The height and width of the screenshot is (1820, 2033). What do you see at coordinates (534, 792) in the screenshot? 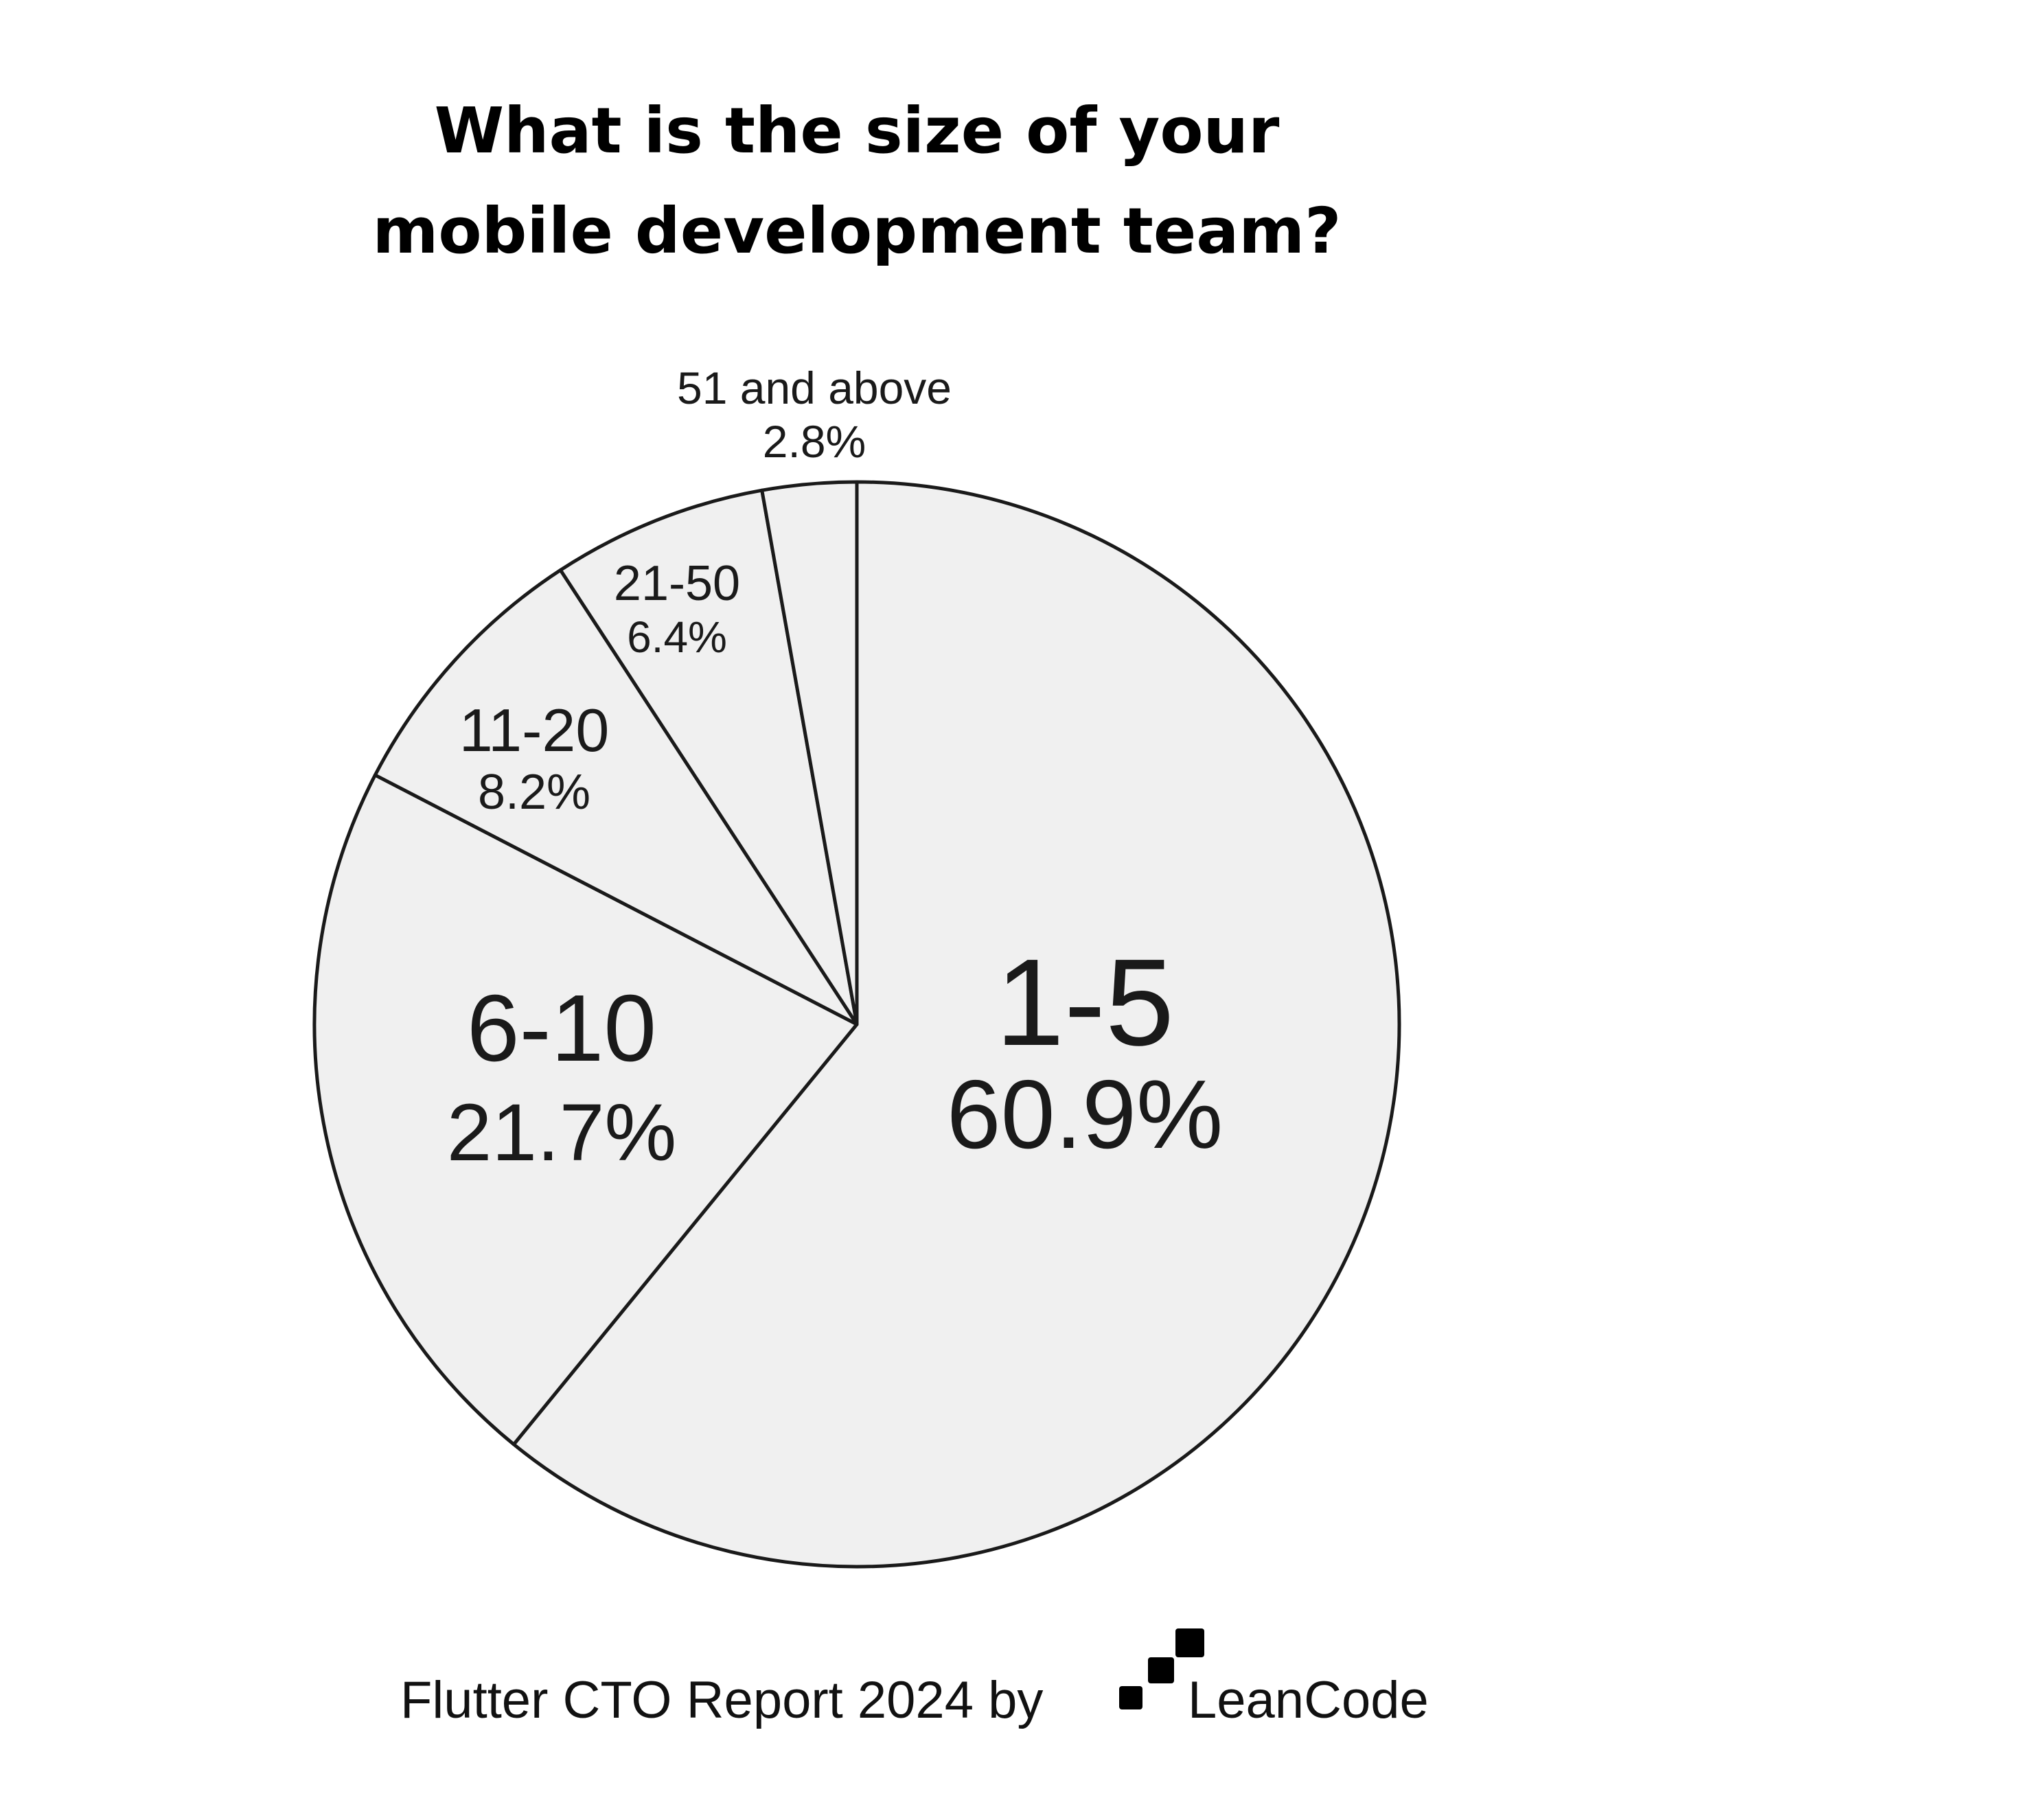
I see `slice-value-label: 8.2%` at bounding box center [534, 792].